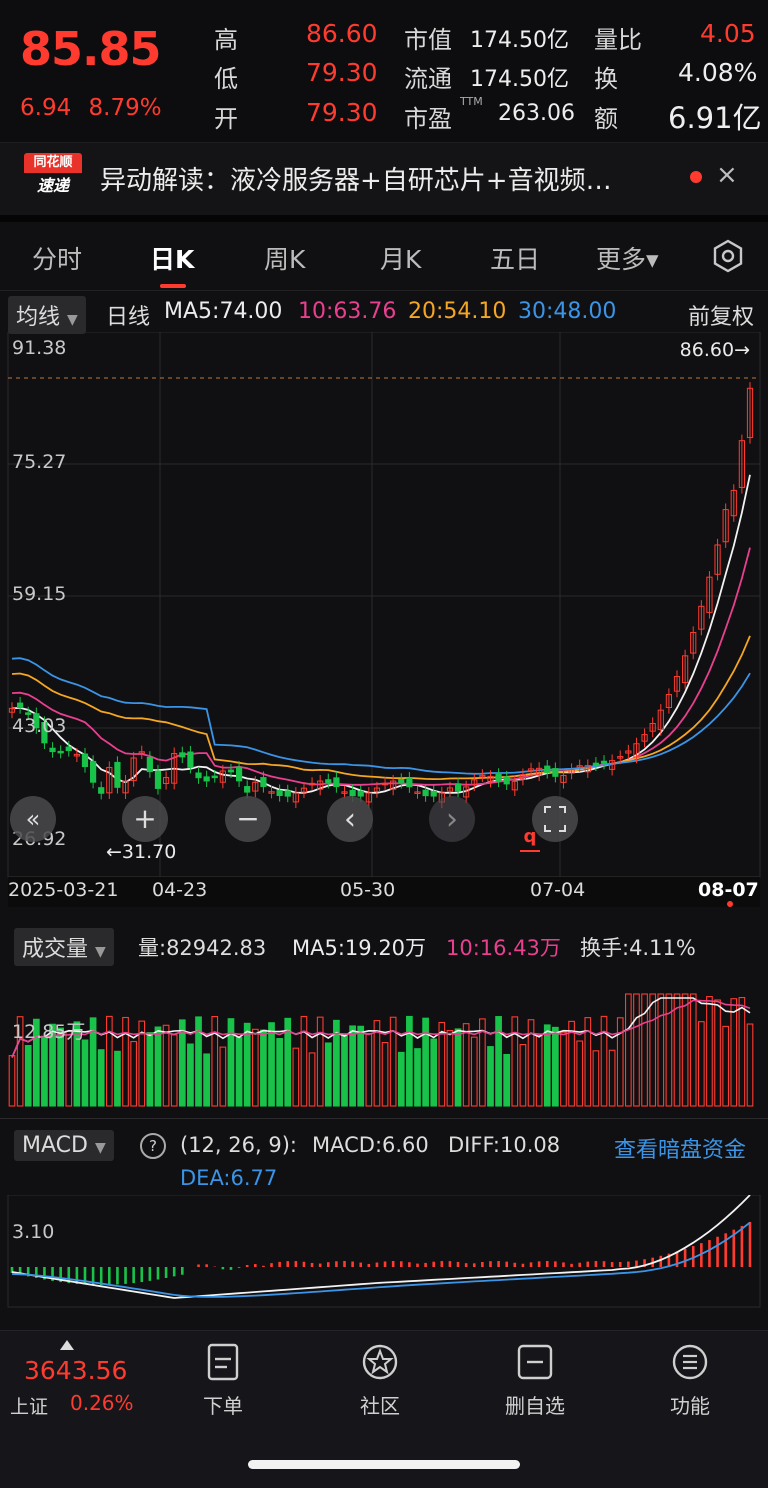 The height and width of the screenshot is (1488, 768). Describe the element at coordinates (536, 113) in the screenshot. I see `pe-value: 263.06` at that location.